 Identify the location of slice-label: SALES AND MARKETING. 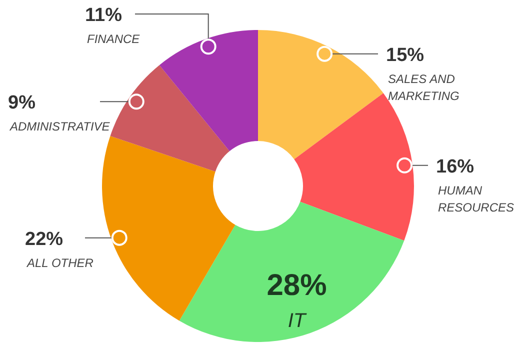
(424, 87).